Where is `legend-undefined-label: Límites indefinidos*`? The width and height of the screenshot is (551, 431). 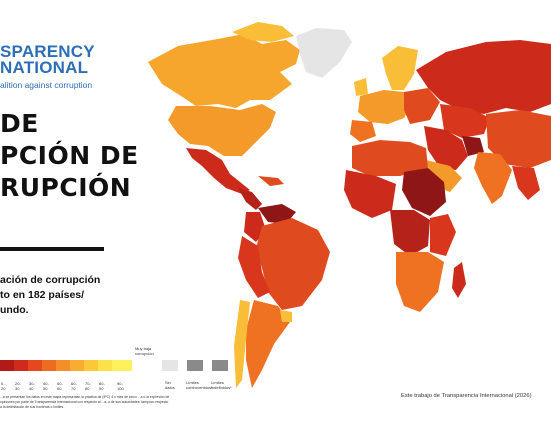 legend-undefined-label: Límites indefinidos* is located at coordinates (221, 385).